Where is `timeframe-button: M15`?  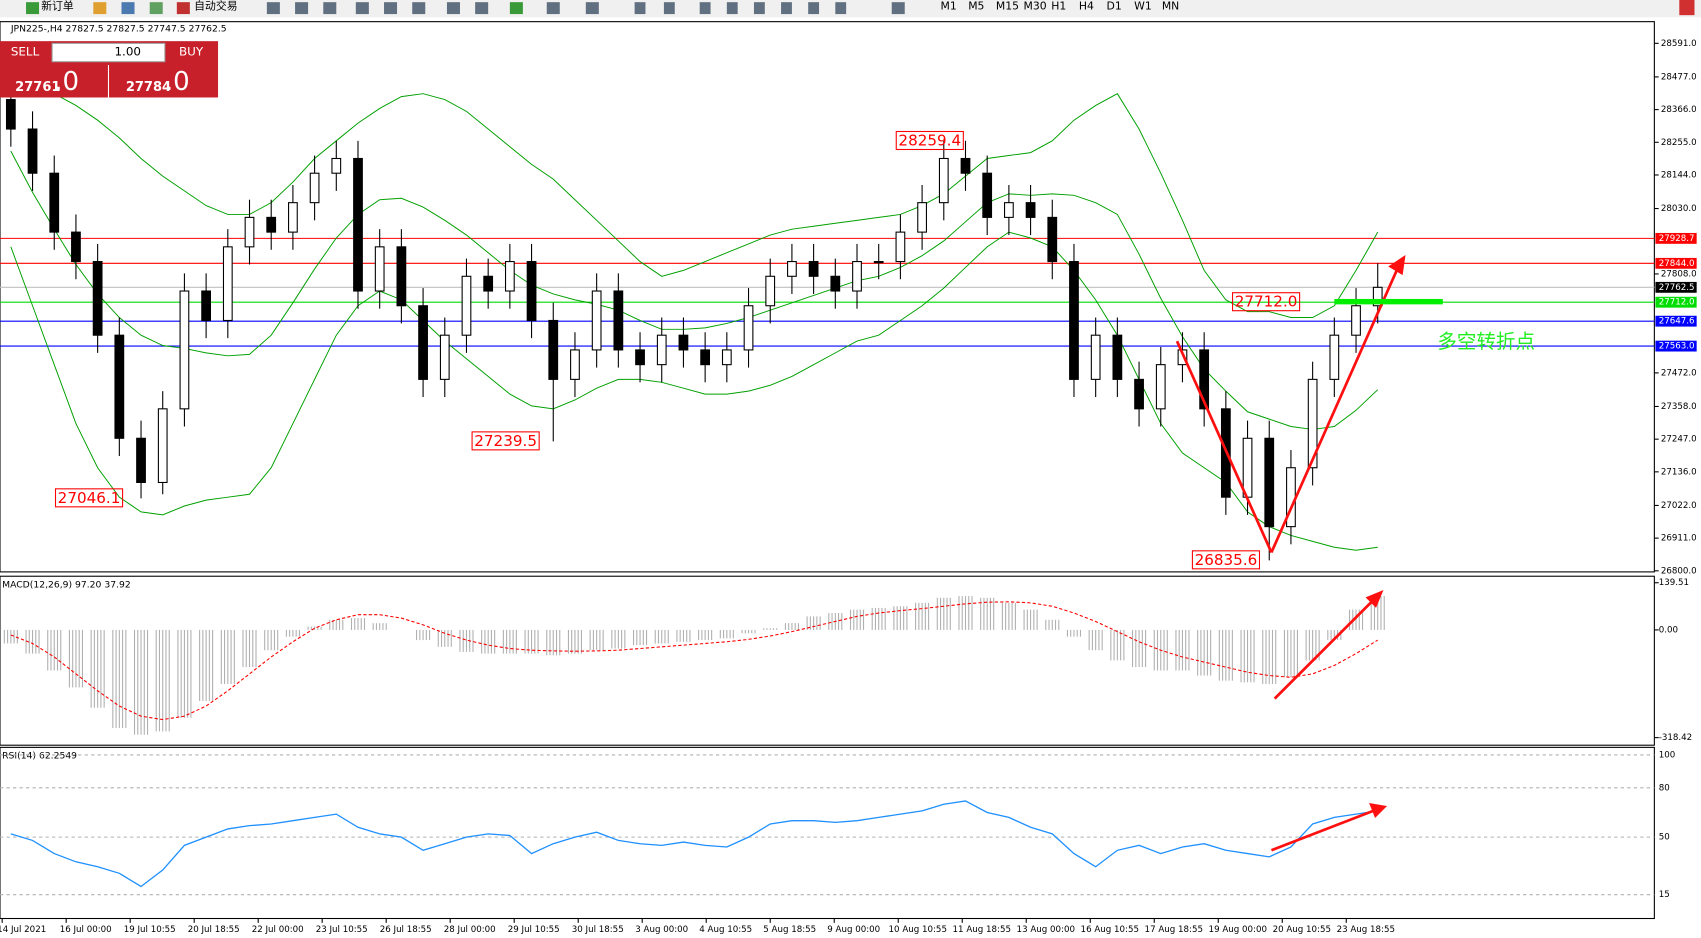
timeframe-button: M15 is located at coordinates (1007, 6).